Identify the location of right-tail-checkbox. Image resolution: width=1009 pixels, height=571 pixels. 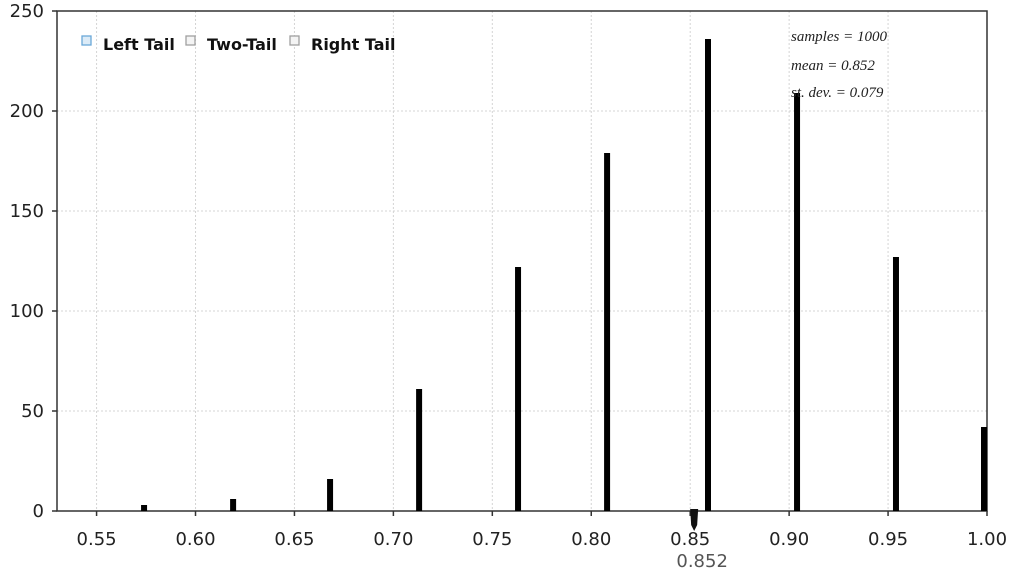
(294, 40).